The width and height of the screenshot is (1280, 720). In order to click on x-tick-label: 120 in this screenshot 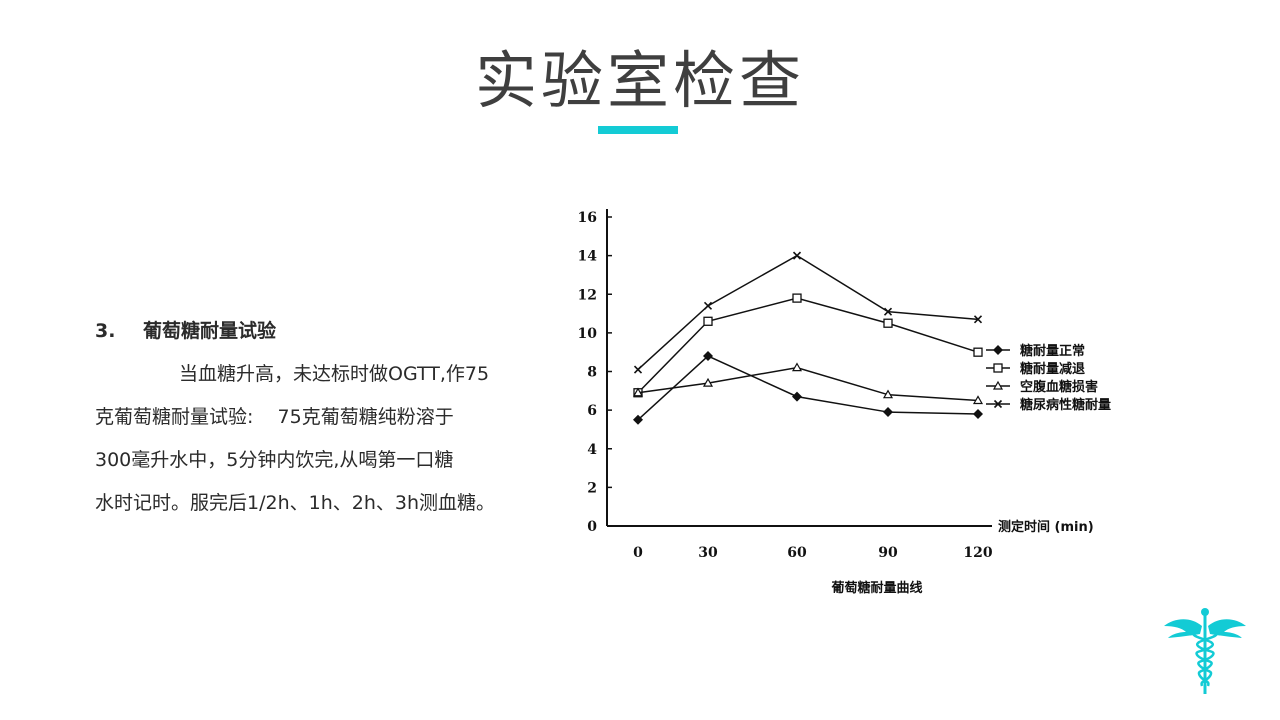, I will do `click(977, 553)`.